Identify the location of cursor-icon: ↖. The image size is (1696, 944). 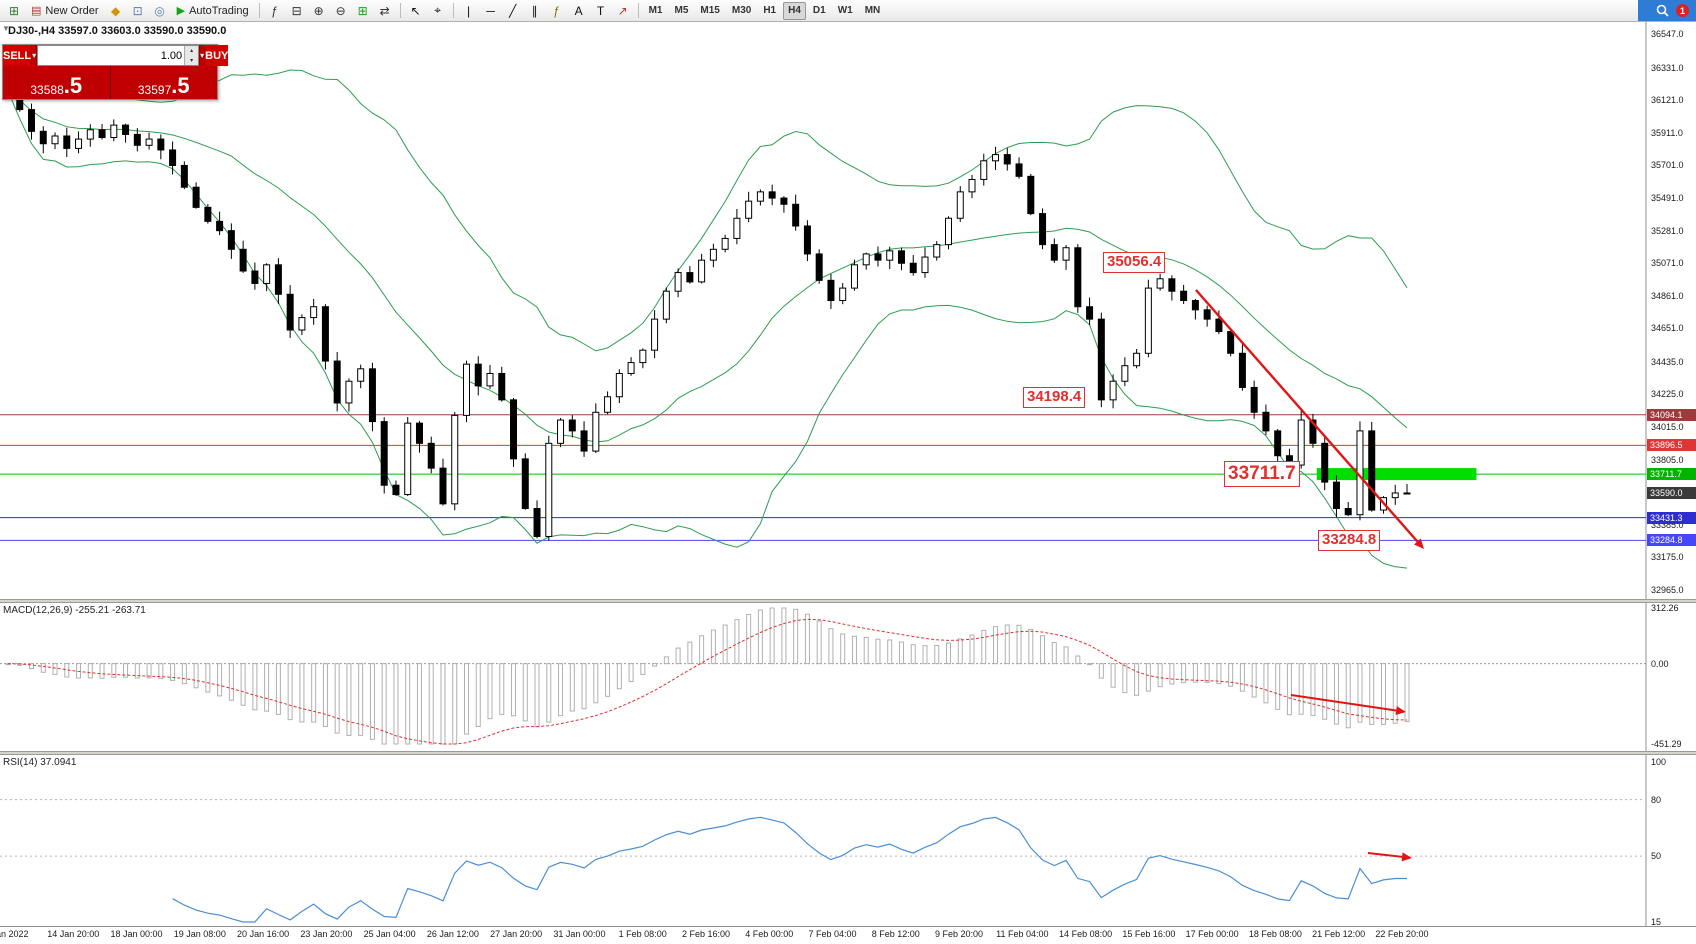
(415, 10).